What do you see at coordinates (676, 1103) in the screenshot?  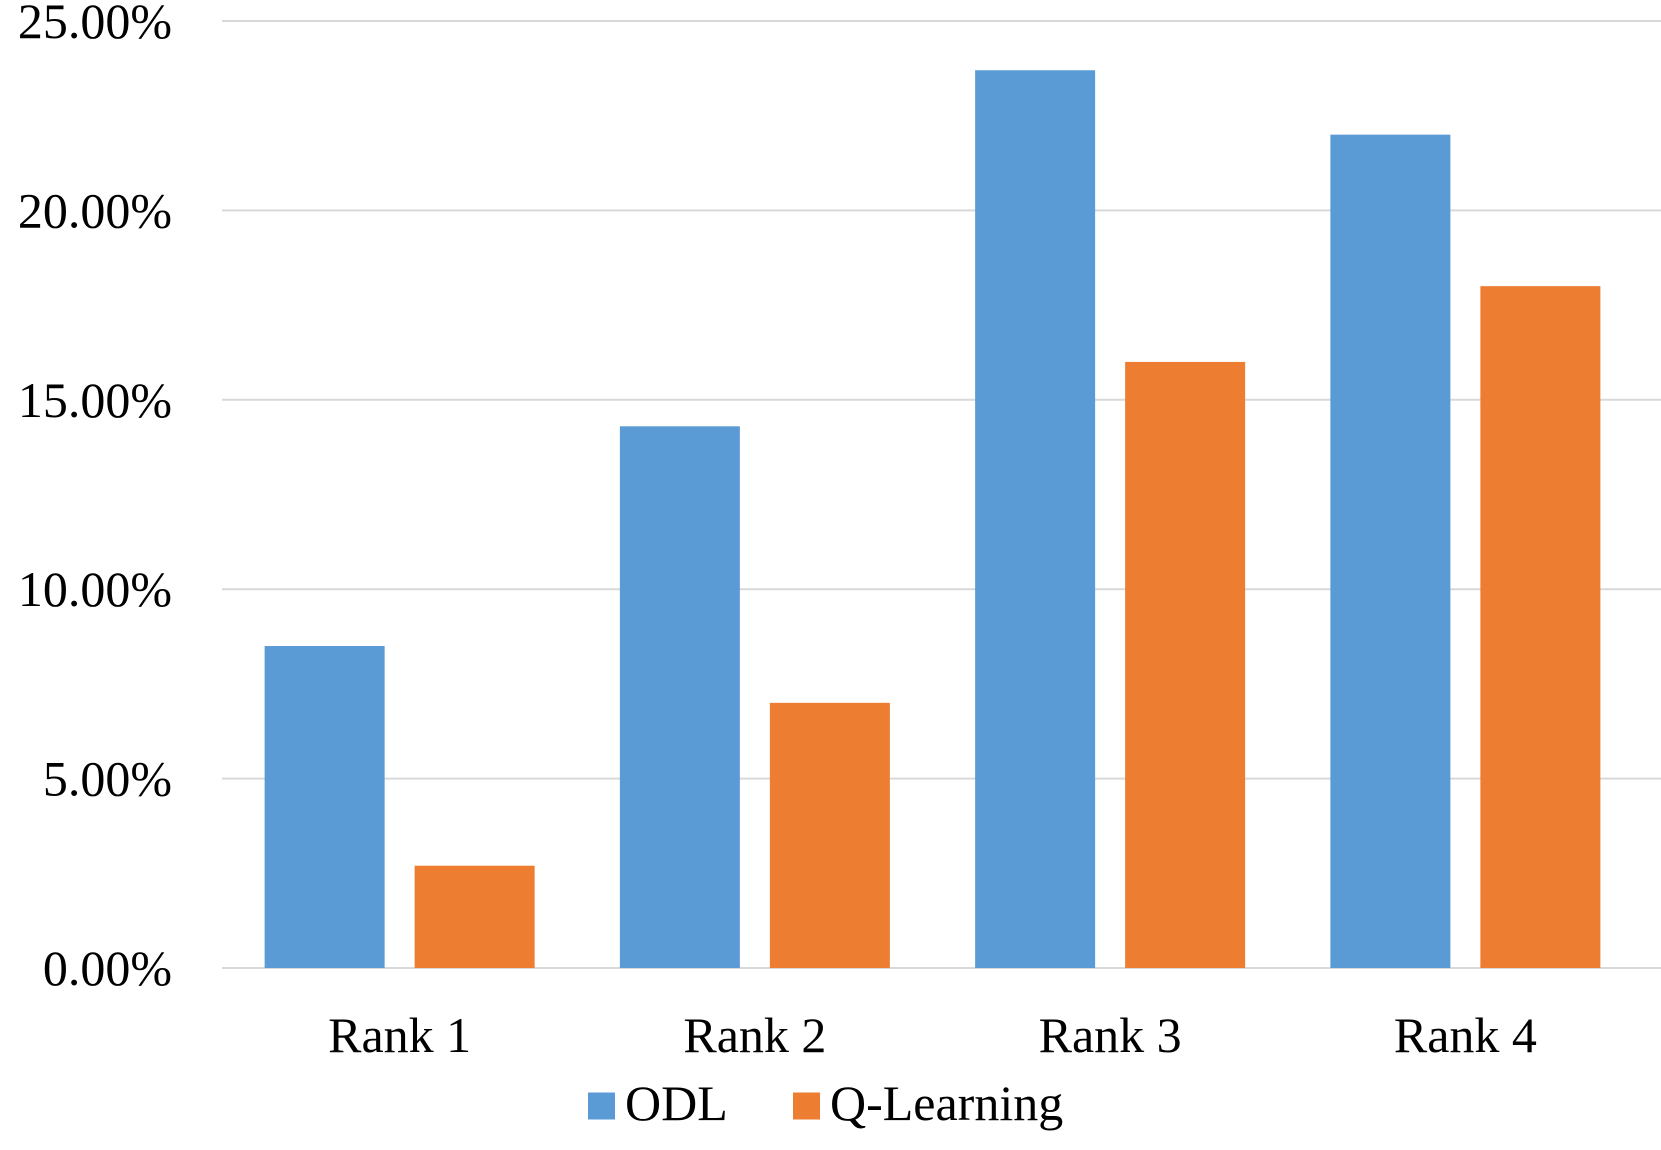 I see `legend-label: ODL` at bounding box center [676, 1103].